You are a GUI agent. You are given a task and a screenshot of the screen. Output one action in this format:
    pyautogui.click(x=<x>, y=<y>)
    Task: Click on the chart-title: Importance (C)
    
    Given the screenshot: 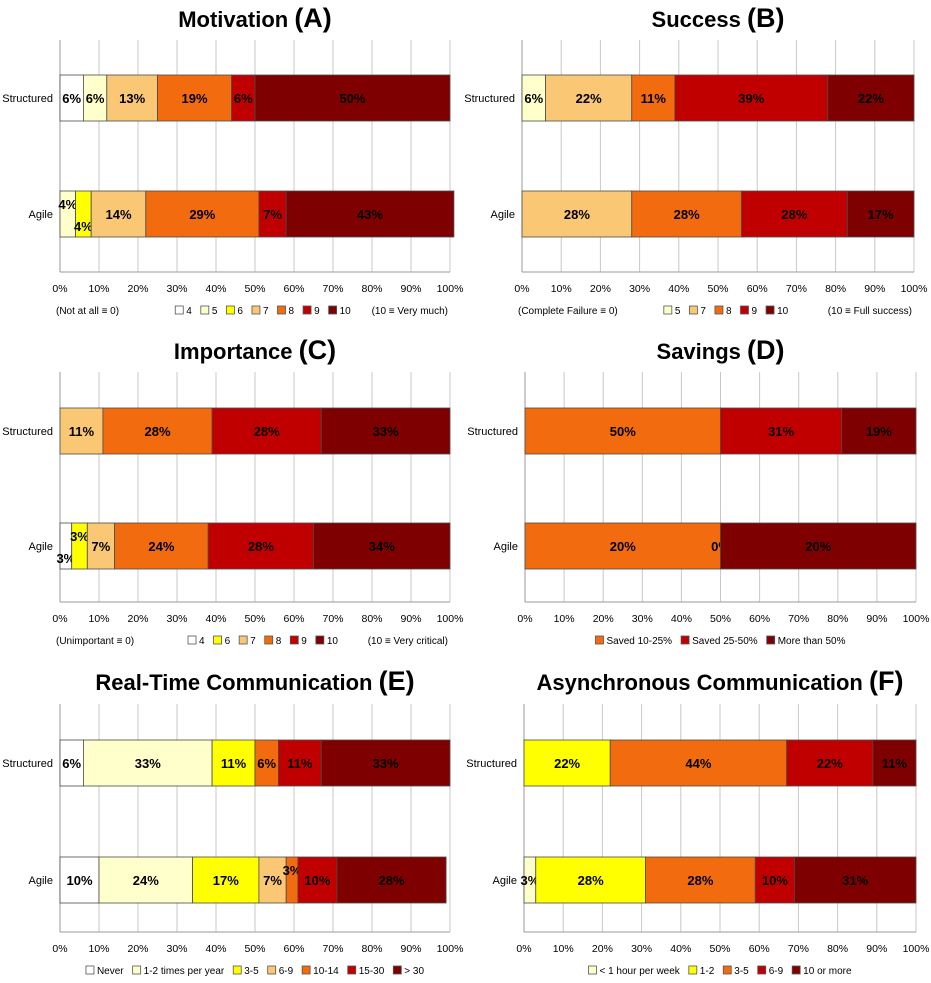 What is the action you would take?
    pyautogui.click(x=255, y=350)
    